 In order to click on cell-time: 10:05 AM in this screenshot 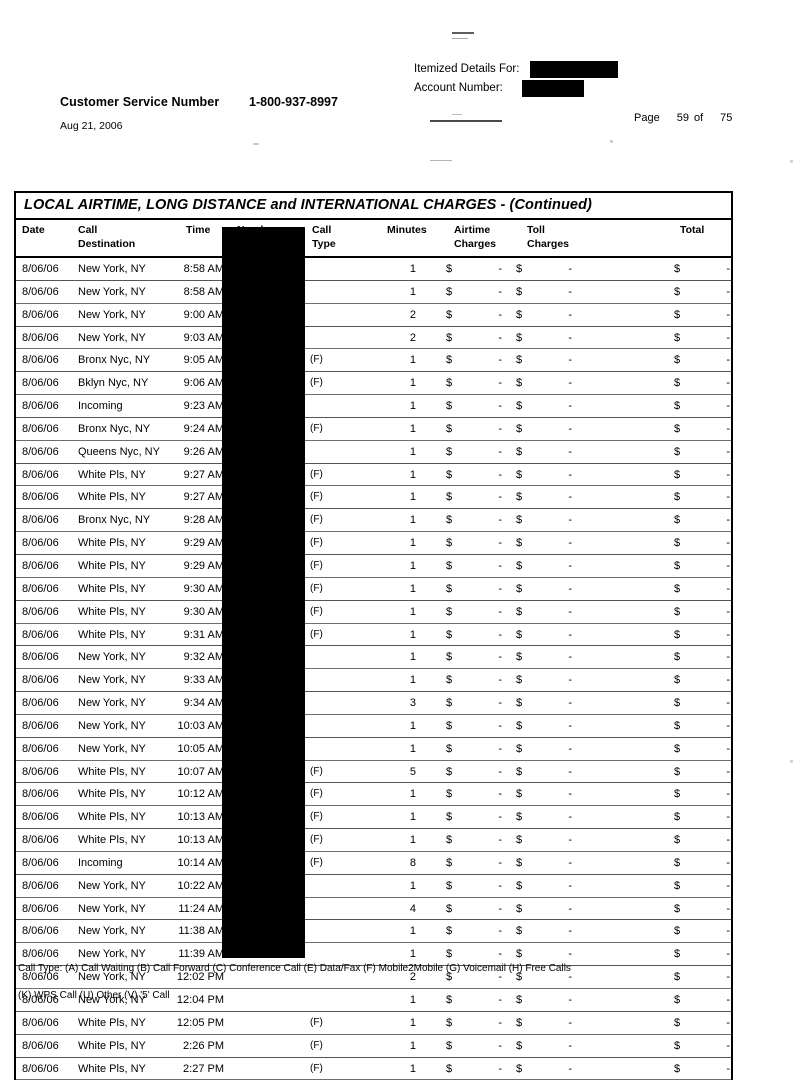, I will do `click(200, 748)`.